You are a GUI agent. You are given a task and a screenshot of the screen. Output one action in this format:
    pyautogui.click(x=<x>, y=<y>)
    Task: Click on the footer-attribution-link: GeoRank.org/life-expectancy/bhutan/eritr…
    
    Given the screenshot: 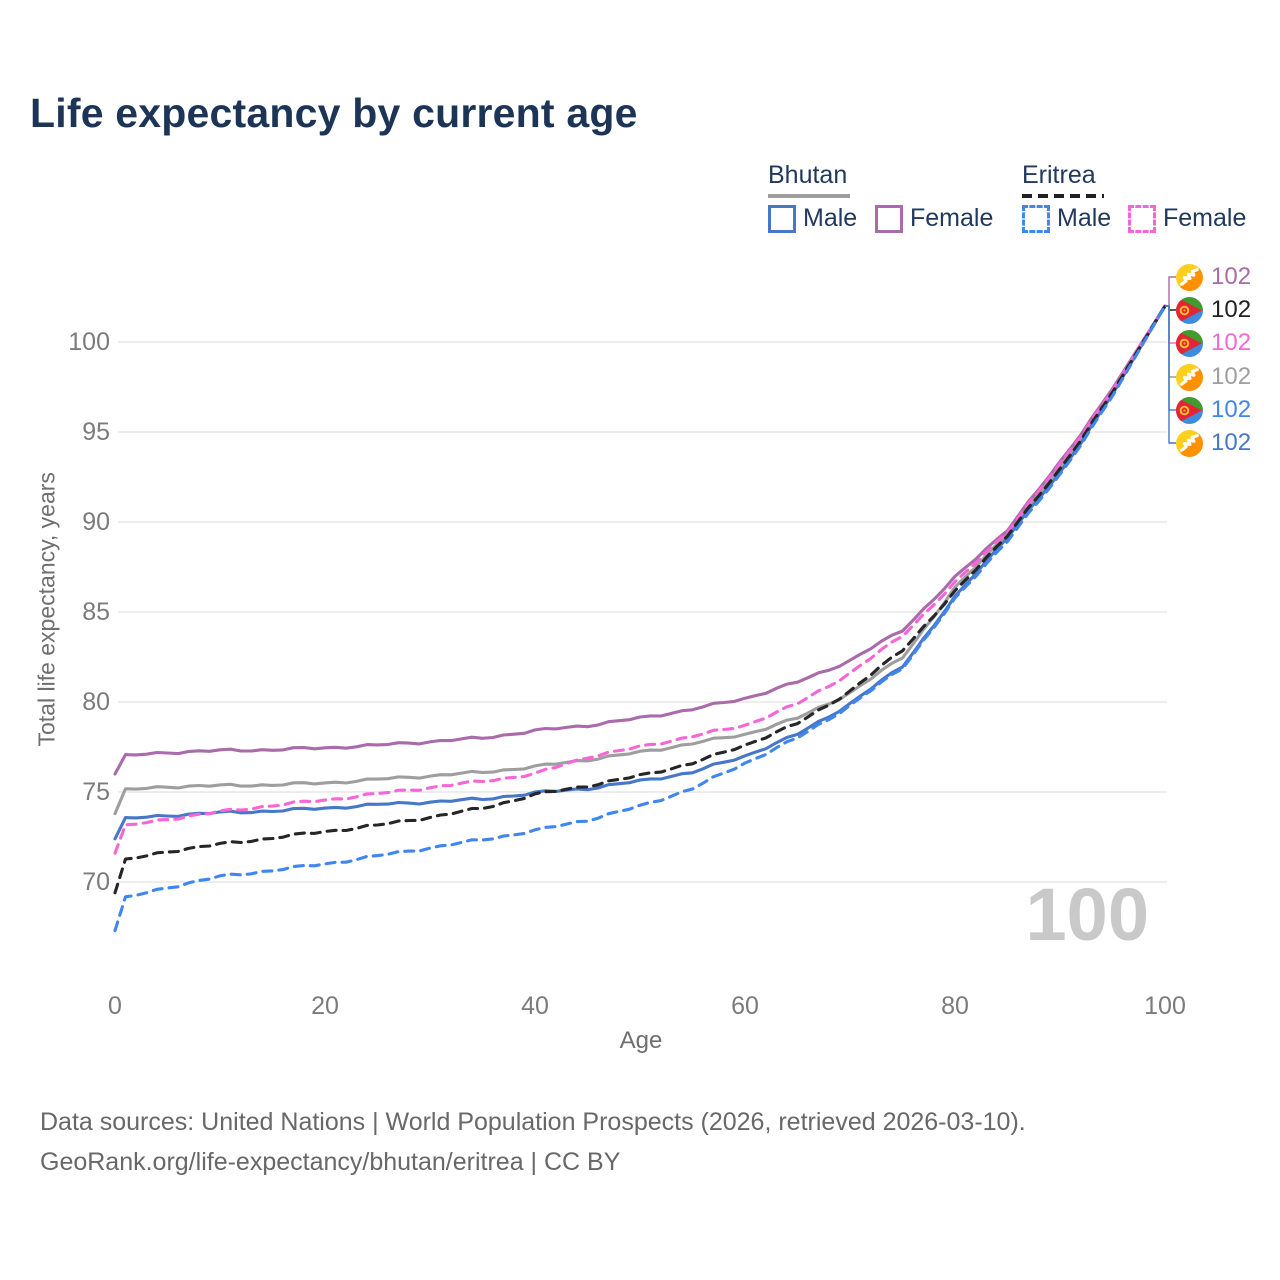 What is the action you would take?
    pyautogui.click(x=330, y=1162)
    